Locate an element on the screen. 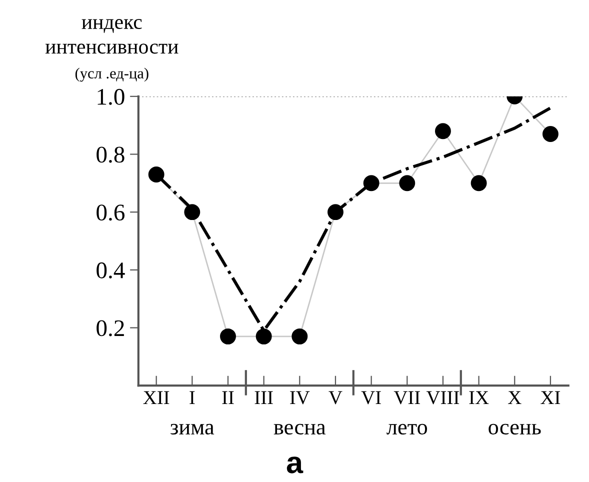 The width and height of the screenshot is (589, 482). x-tick-label: III is located at coordinates (263, 397).